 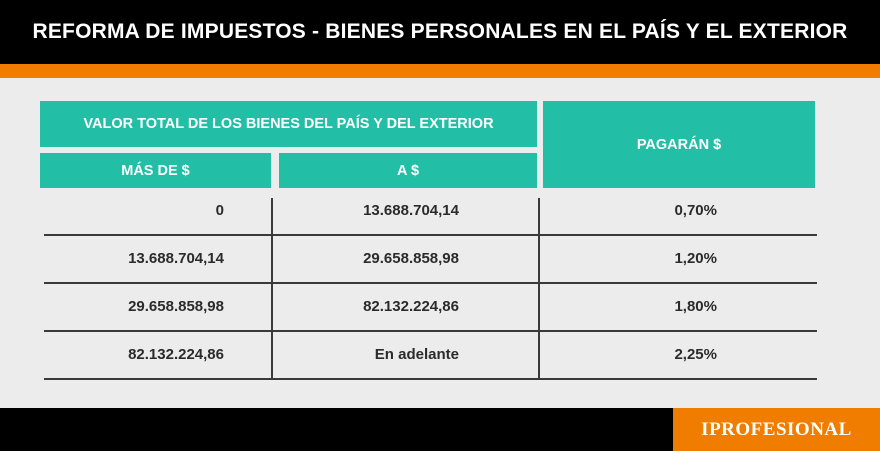 What do you see at coordinates (176, 354) in the screenshot?
I see `cell-mas-de: 82.132.224,86` at bounding box center [176, 354].